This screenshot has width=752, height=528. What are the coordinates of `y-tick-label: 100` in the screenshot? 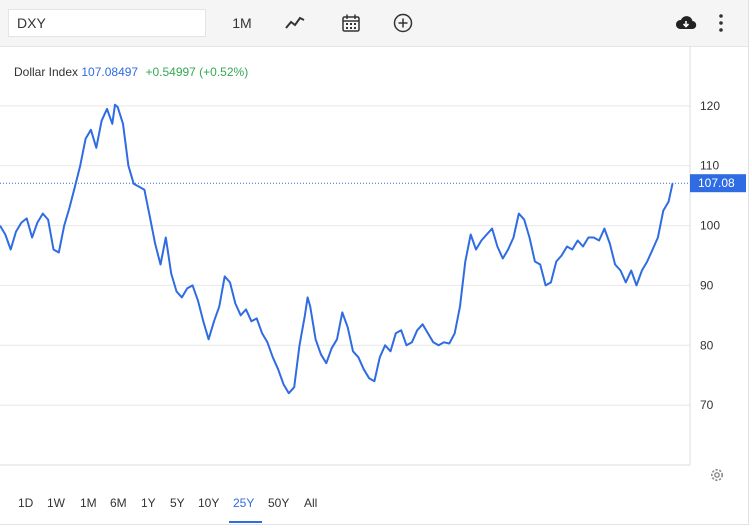 It's located at (710, 226).